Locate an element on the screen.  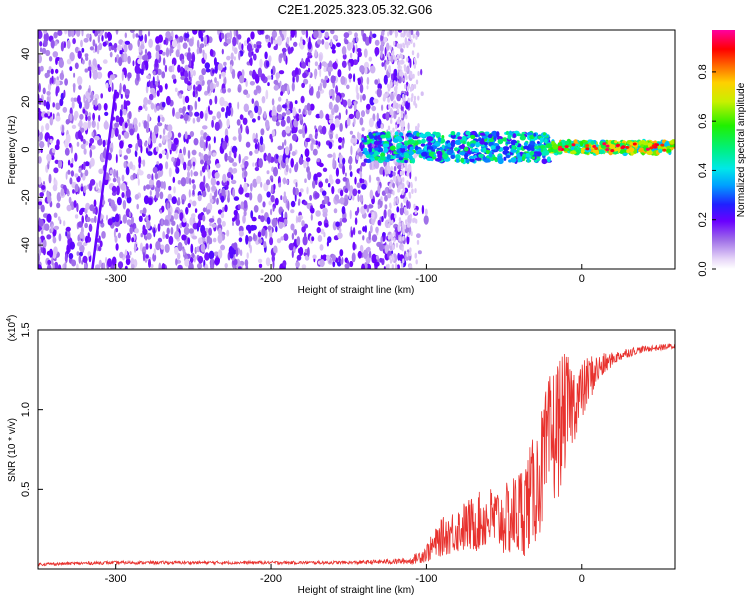
peak-cell is located at coordinates (657, 145).